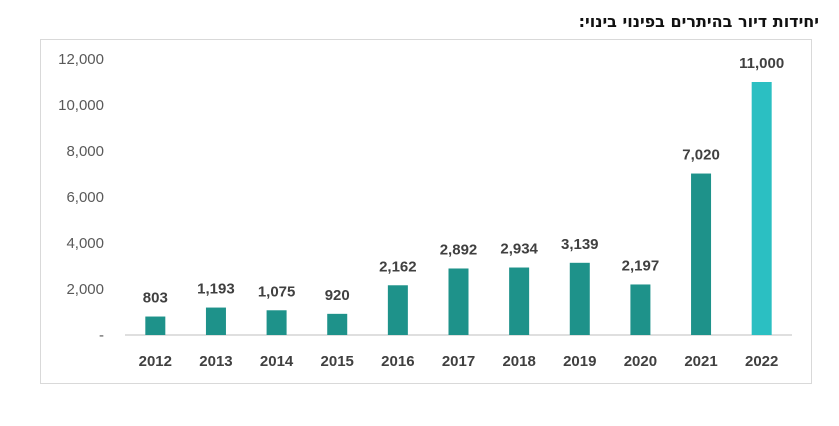 The image size is (839, 426). What do you see at coordinates (700, 361) in the screenshot?
I see `x-tick-label: 2021` at bounding box center [700, 361].